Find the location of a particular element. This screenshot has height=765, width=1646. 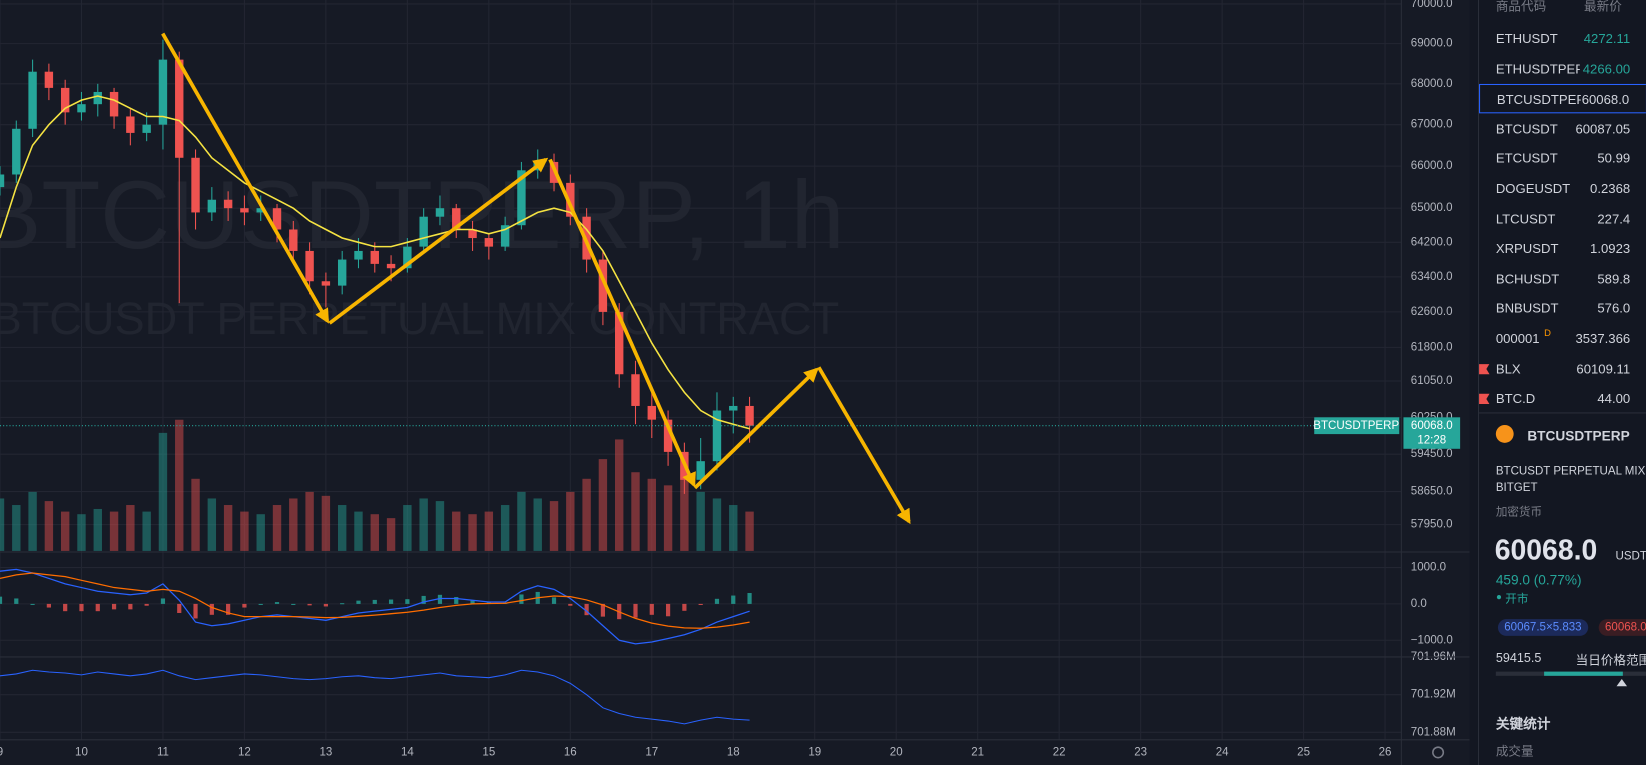

x-tick-label: 13 is located at coordinates (325, 752).